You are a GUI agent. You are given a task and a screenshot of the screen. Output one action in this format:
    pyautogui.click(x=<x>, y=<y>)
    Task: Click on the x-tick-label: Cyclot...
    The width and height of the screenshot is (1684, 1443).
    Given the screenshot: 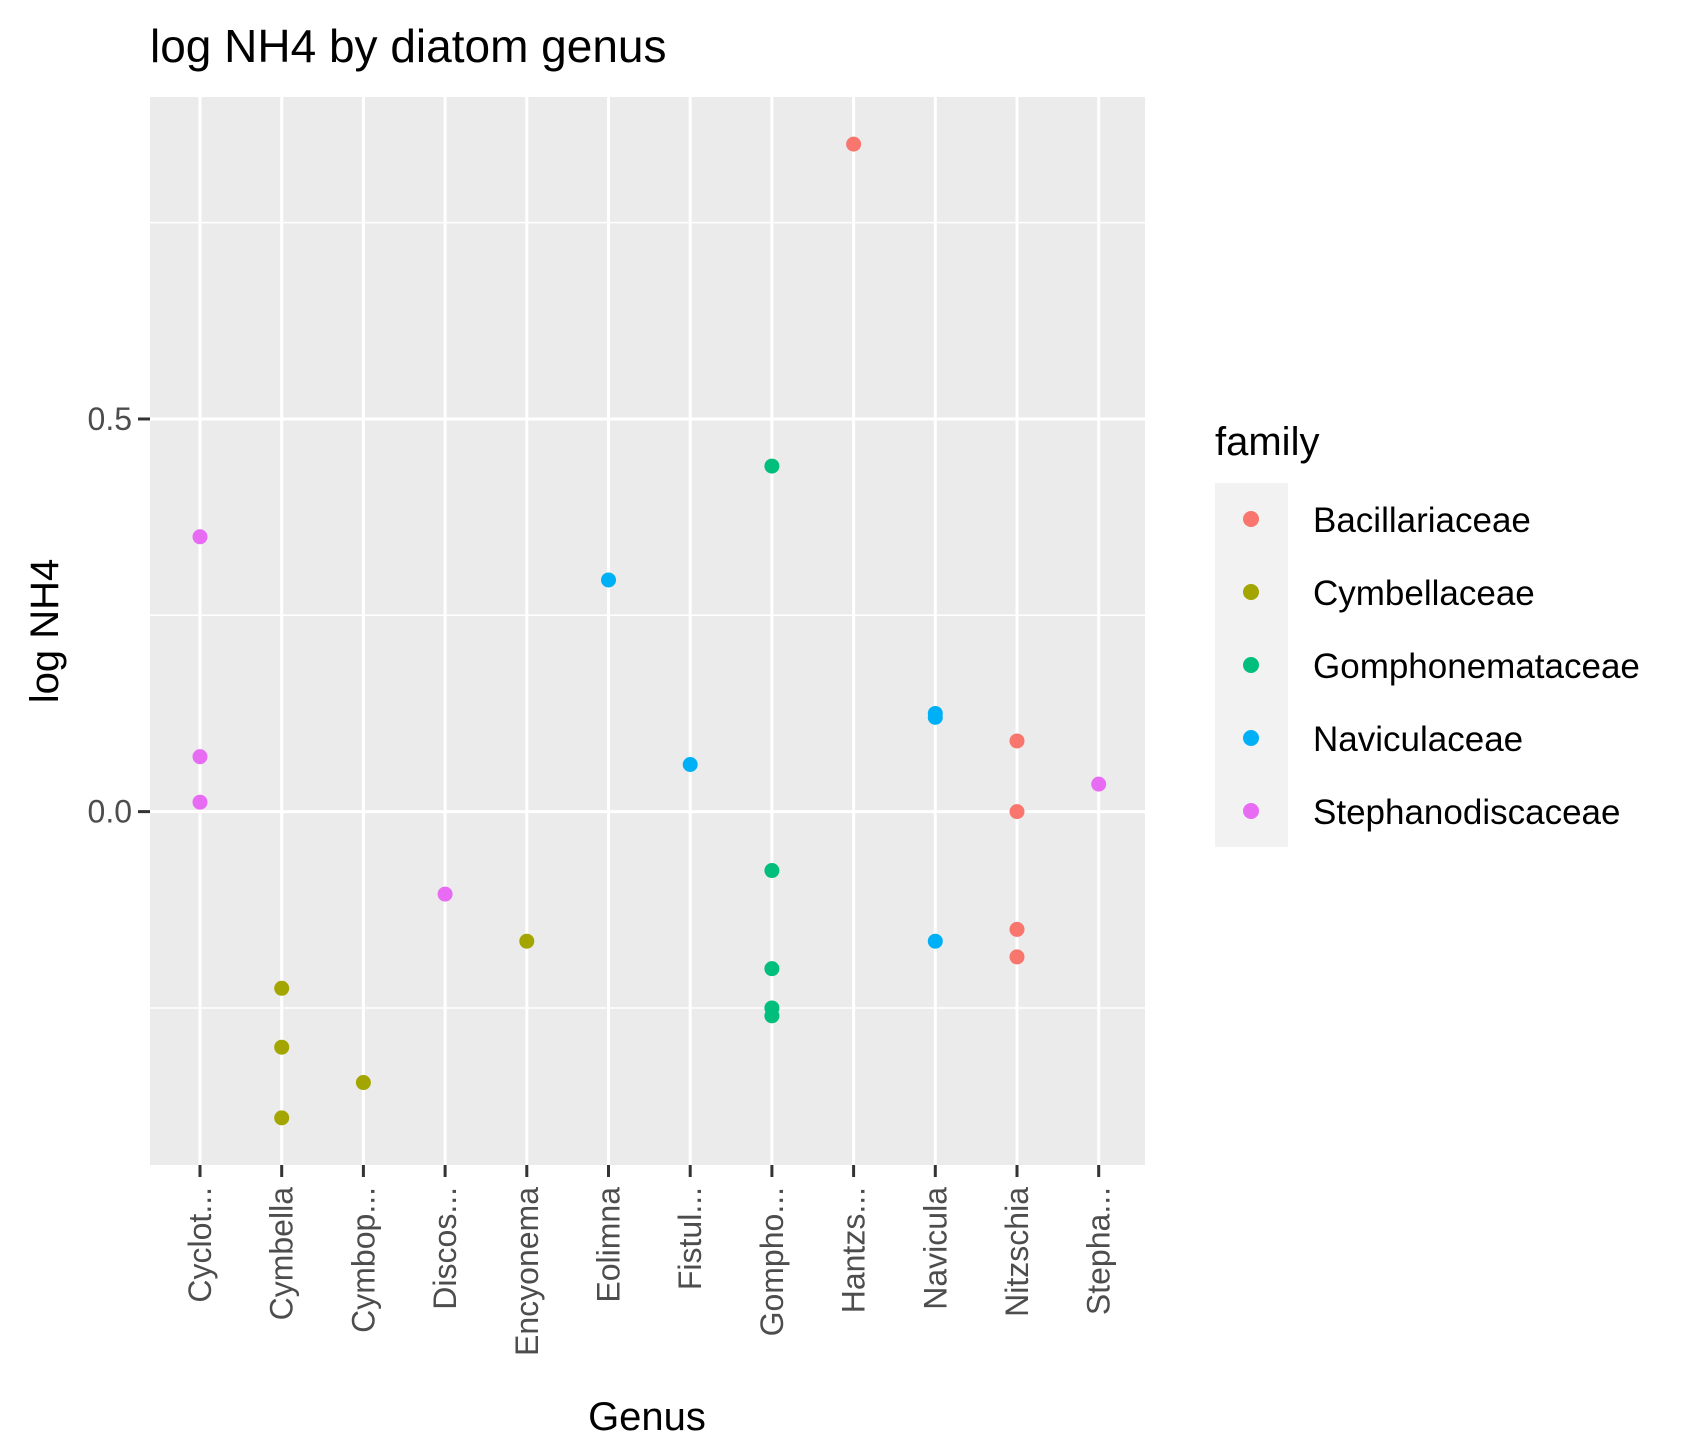 What is the action you would take?
    pyautogui.click(x=200, y=1245)
    